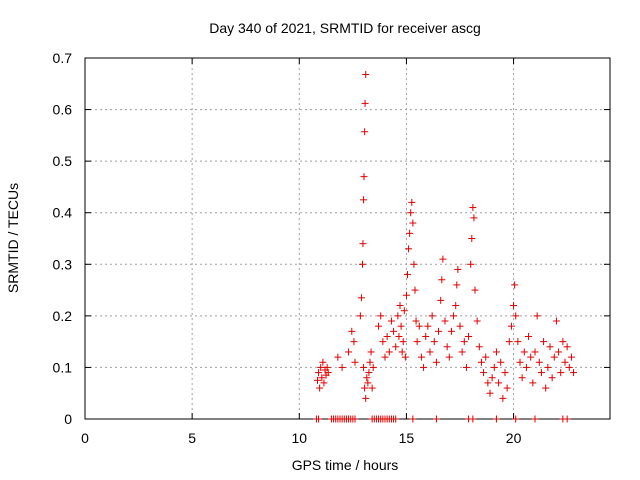 Image resolution: width=640 pixels, height=480 pixels. What do you see at coordinates (63, 316) in the screenshot?
I see `y-tick-label: 0.2` at bounding box center [63, 316].